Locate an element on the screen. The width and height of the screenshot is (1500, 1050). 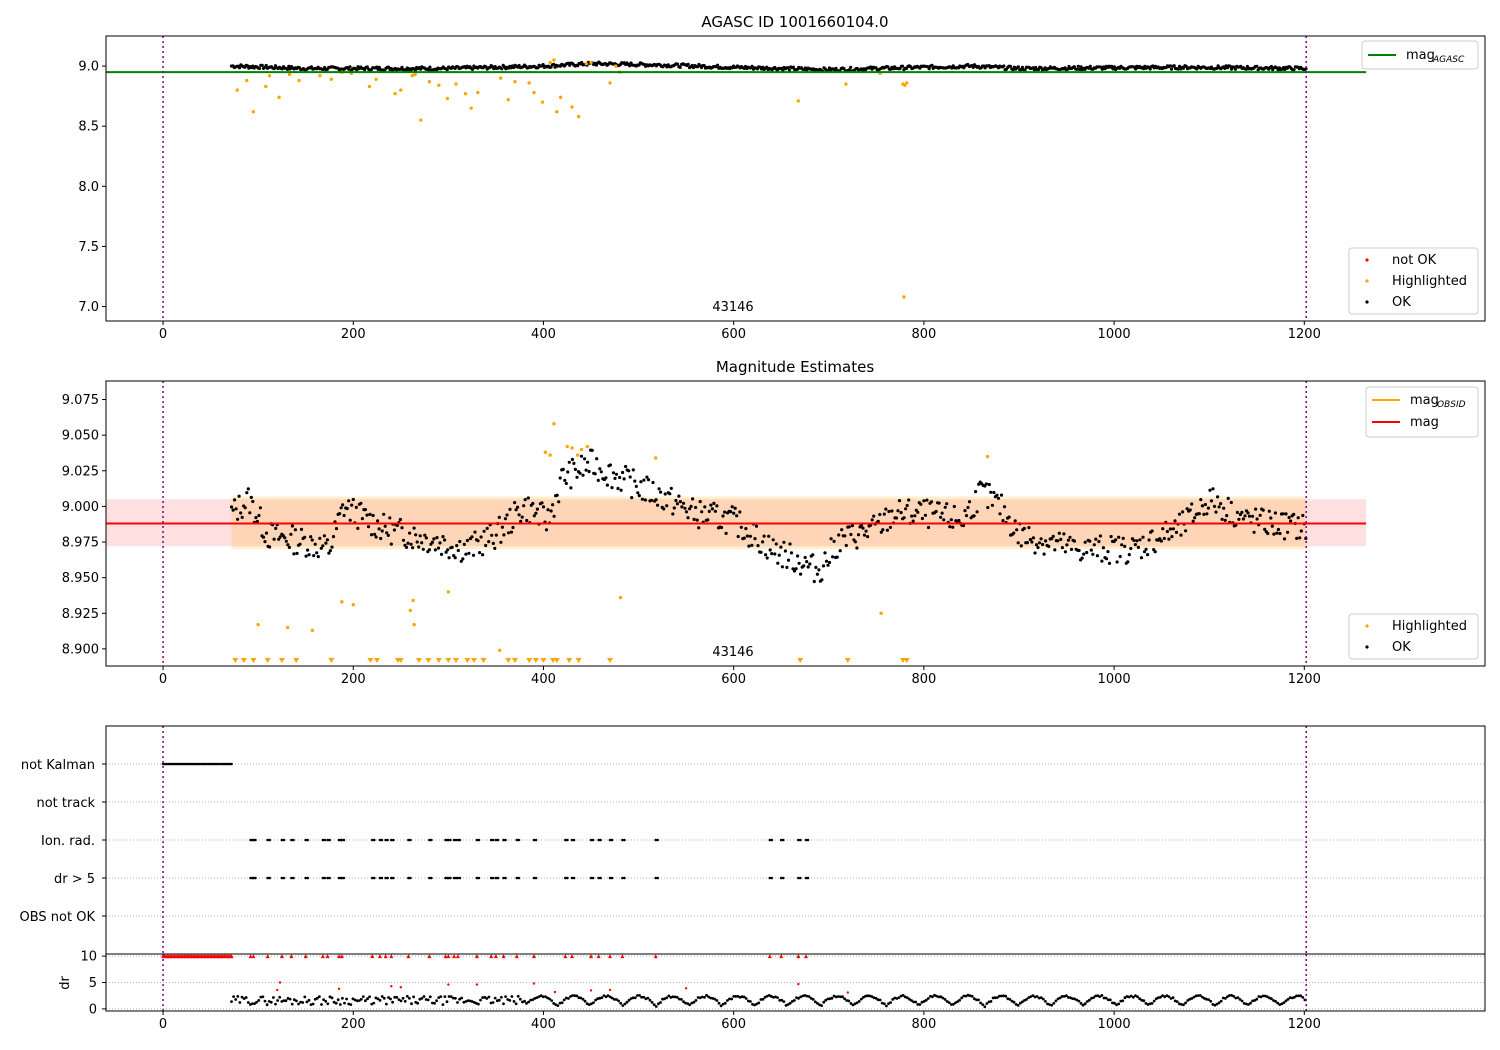
y-tick-label: 8.5 is located at coordinates (88, 127).